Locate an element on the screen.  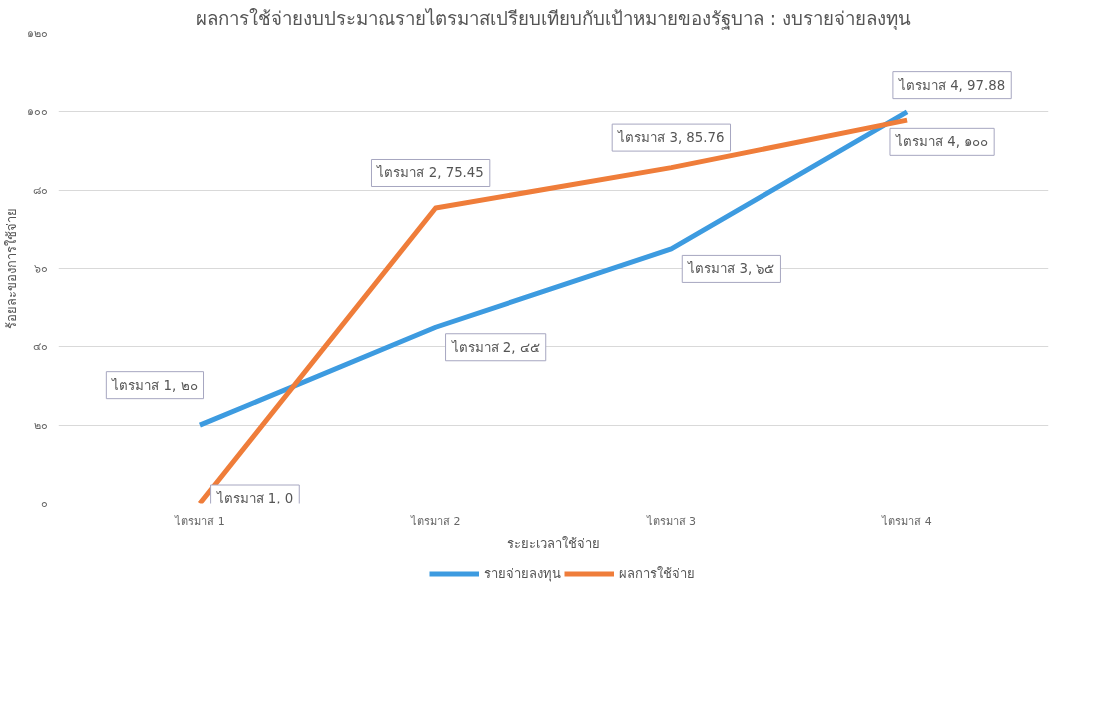
x-tick-label: ไตรมาส 2 is located at coordinates (435, 521).